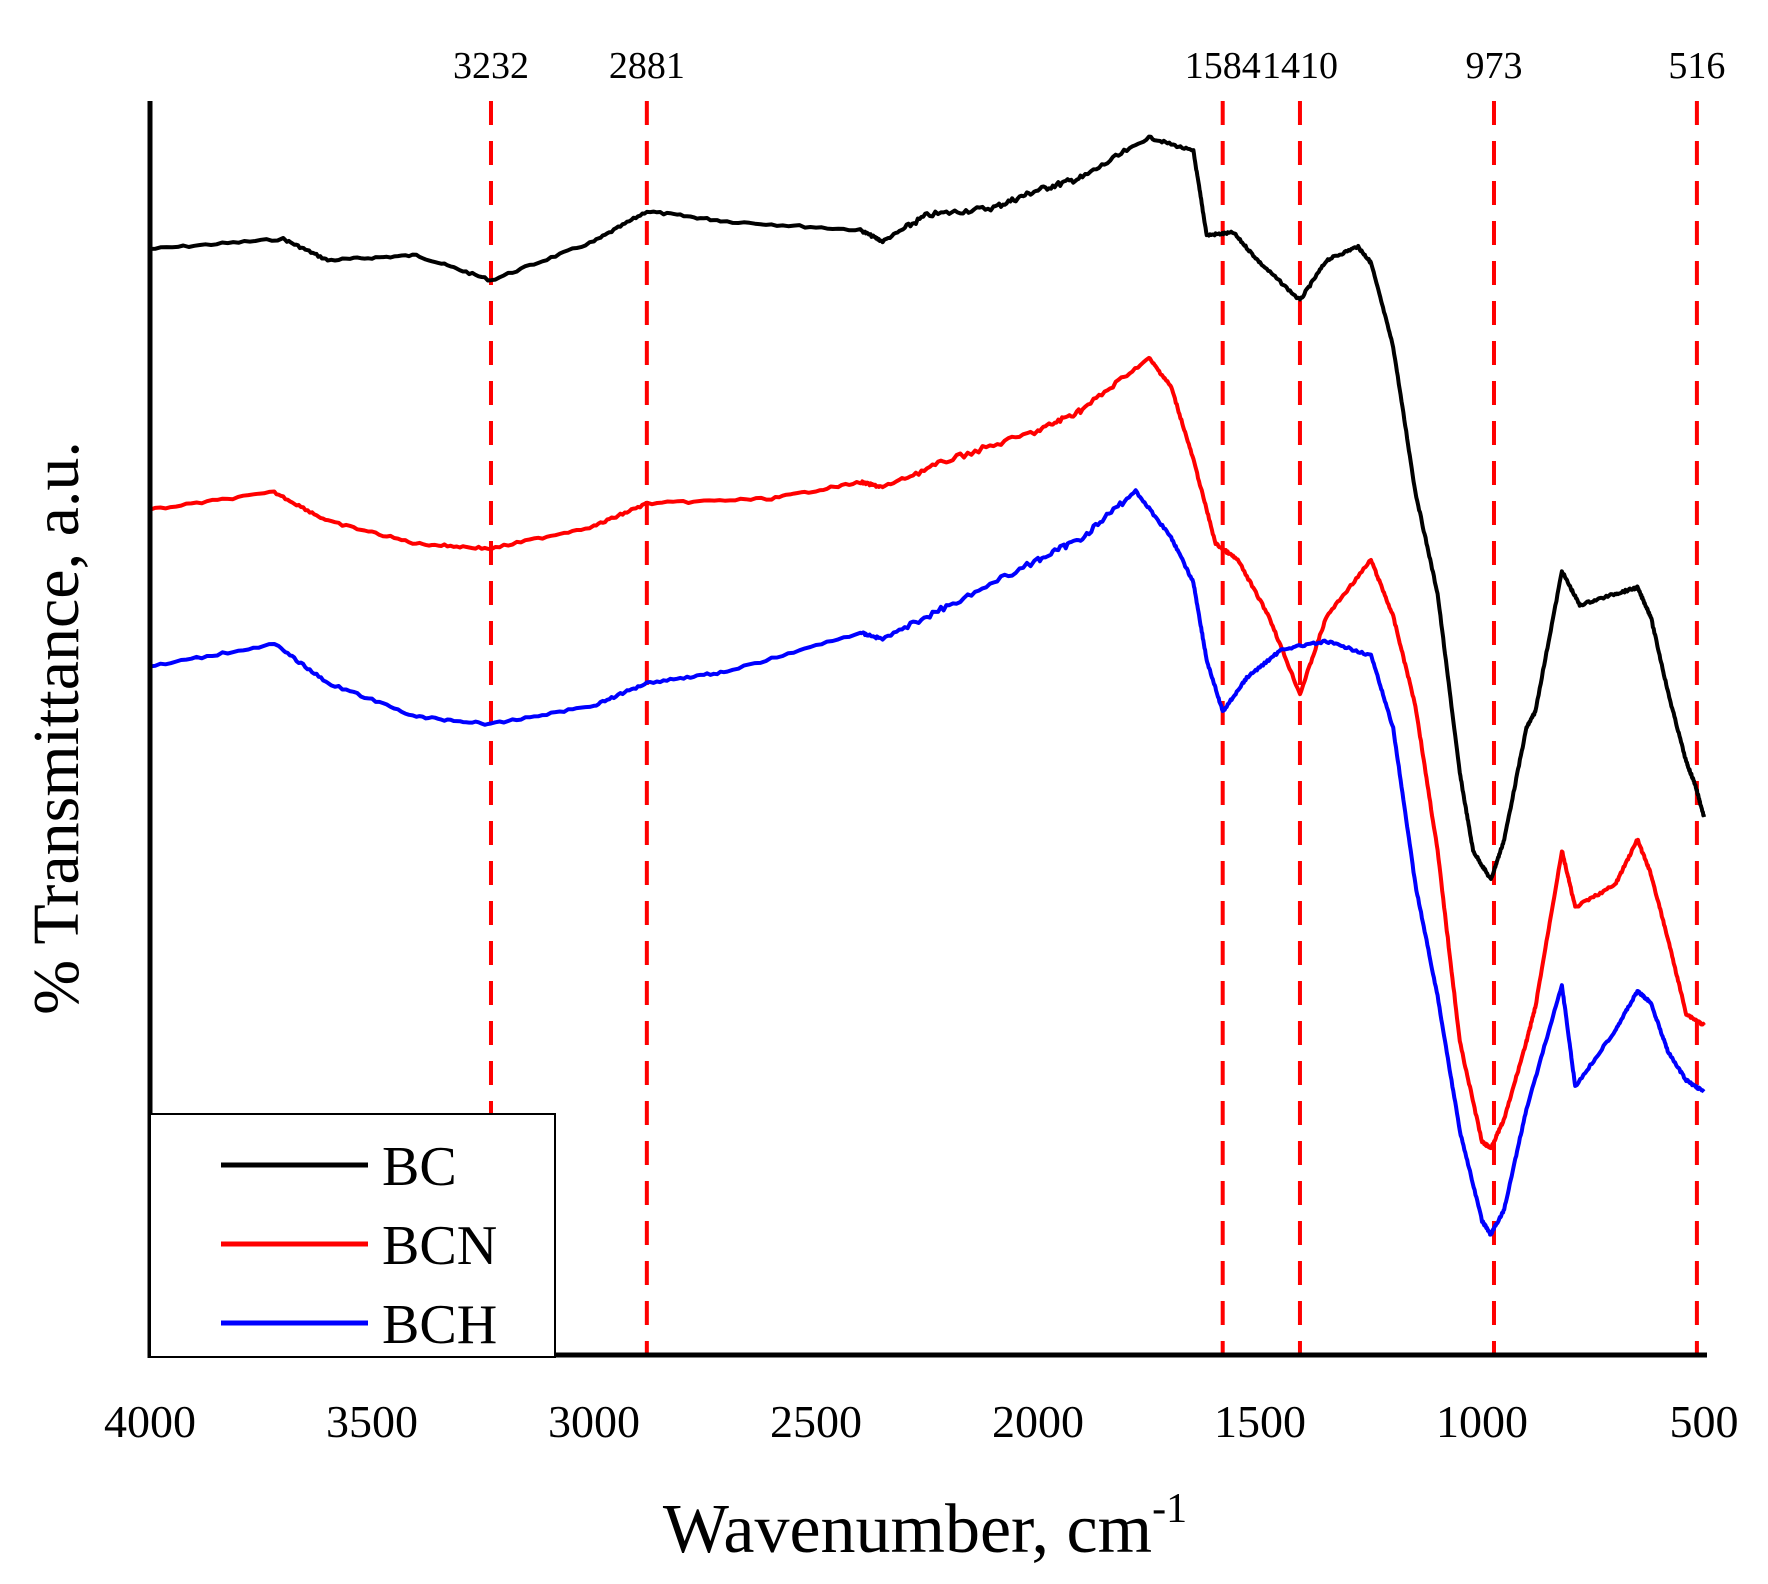 The height and width of the screenshot is (1584, 1768). Describe the element at coordinates (921, 1421) in the screenshot. I see `x-tick-labels: 4000 3500 3000 2500 2000 1500 1000 500` at that location.